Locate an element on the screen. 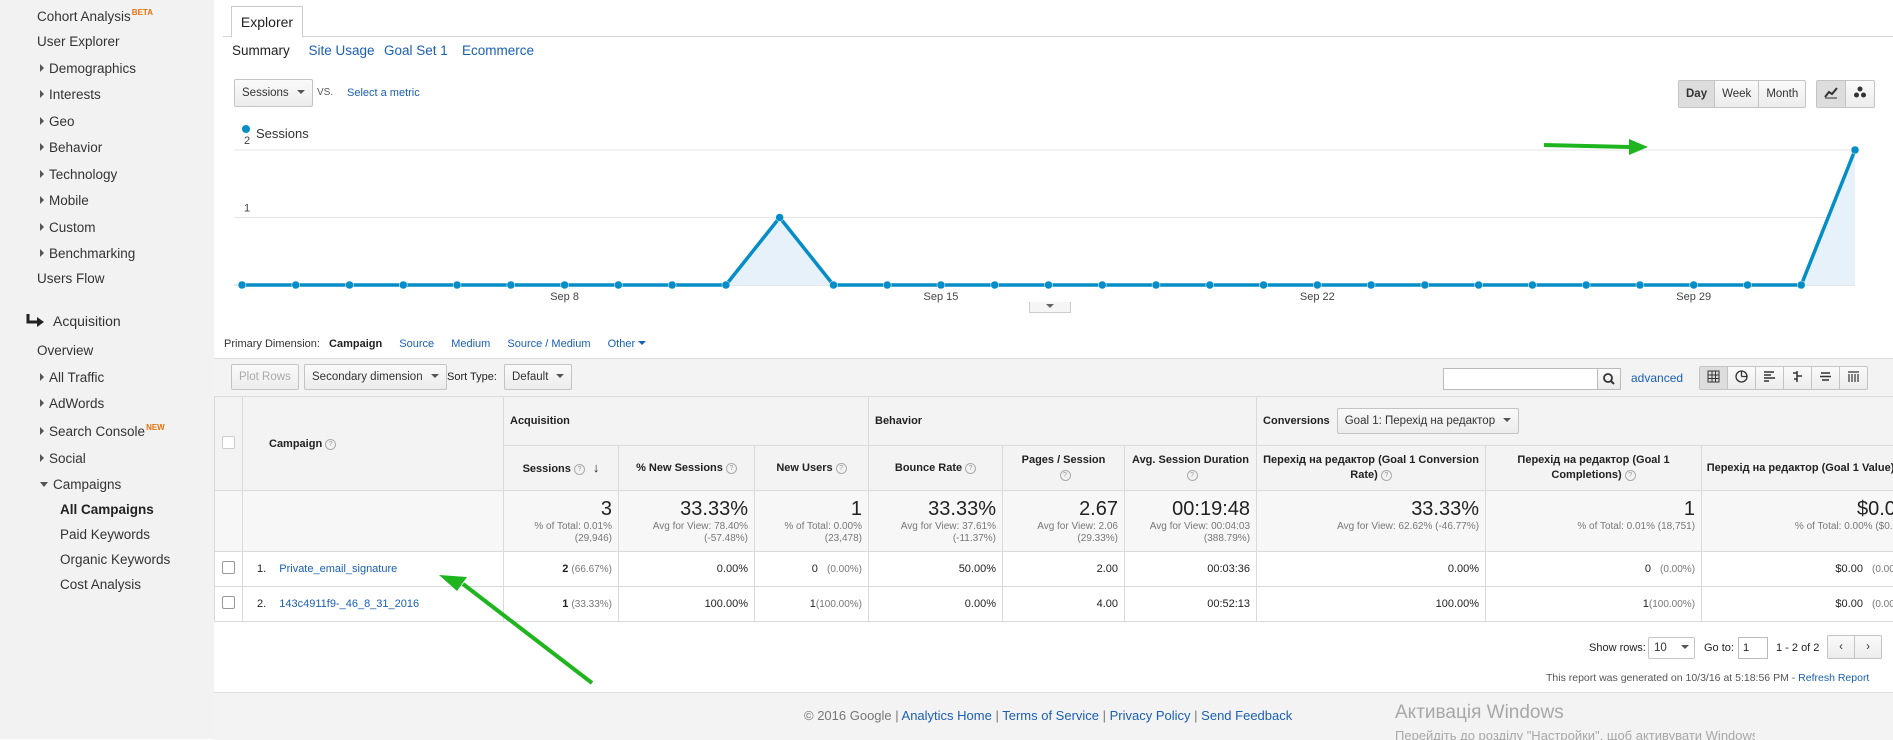  col-pages-session: Pages / Session? is located at coordinates (1064, 468).